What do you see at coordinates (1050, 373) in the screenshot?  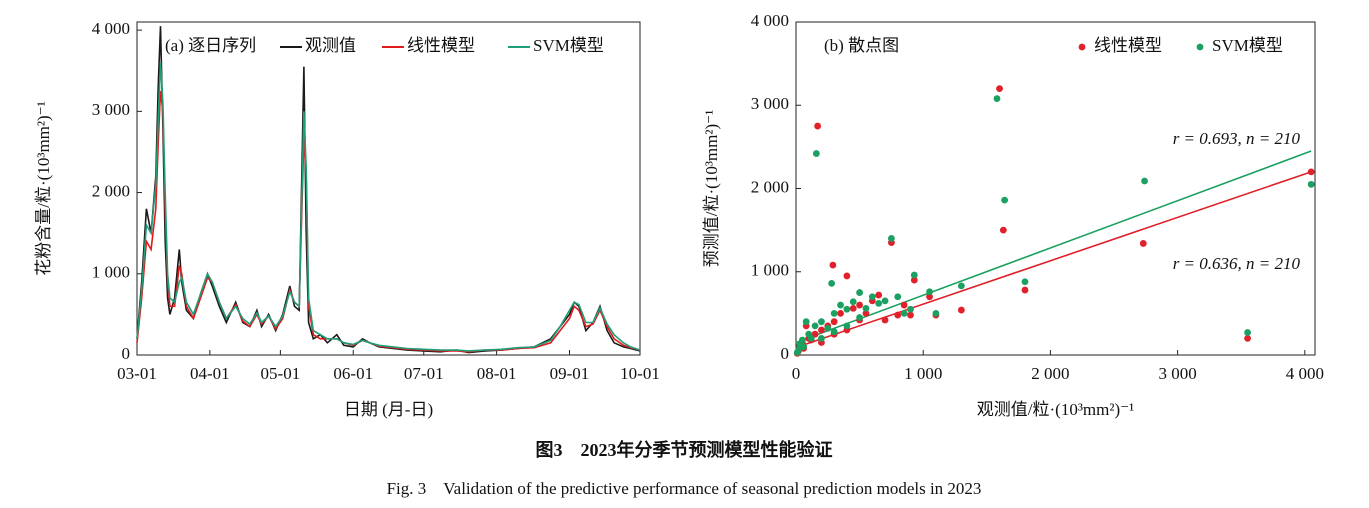 I see `x-tick-label: 2 000` at bounding box center [1050, 373].